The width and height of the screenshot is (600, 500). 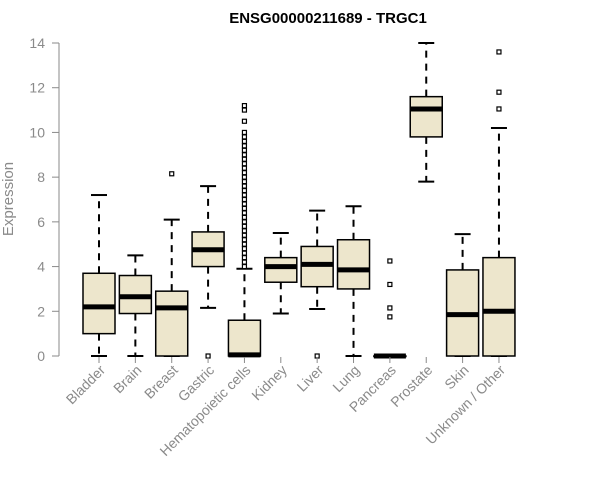 I want to click on x-tick-label: Lung, so click(x=345, y=378).